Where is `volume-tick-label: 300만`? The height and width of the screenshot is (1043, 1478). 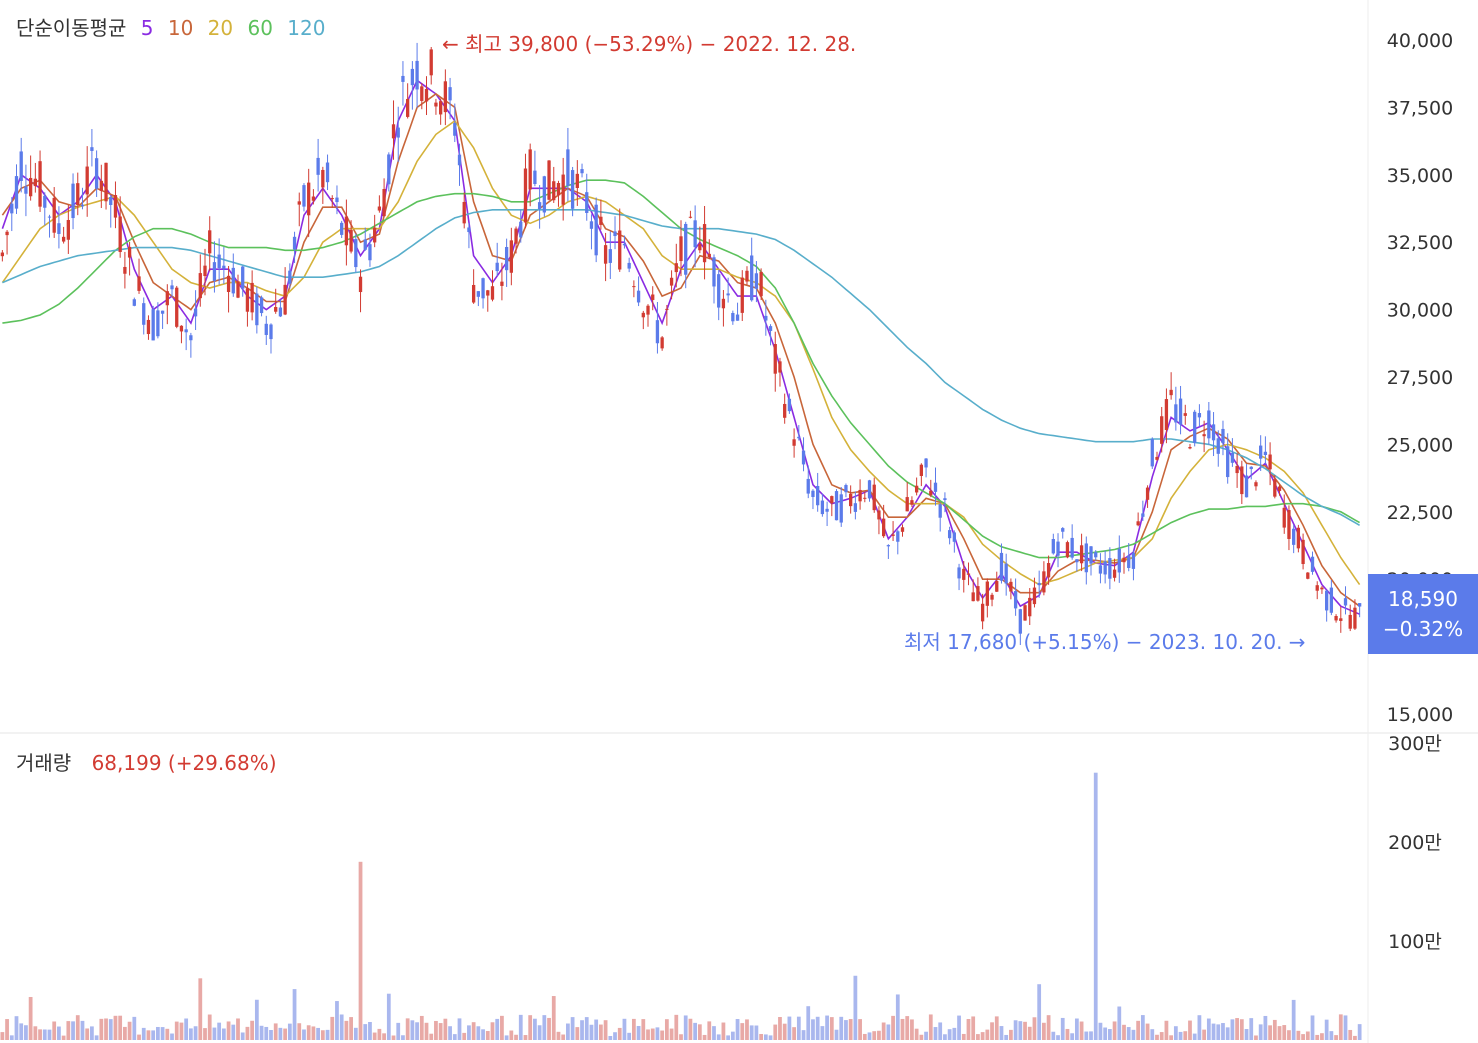 volume-tick-label: 300만 is located at coordinates (1415, 744).